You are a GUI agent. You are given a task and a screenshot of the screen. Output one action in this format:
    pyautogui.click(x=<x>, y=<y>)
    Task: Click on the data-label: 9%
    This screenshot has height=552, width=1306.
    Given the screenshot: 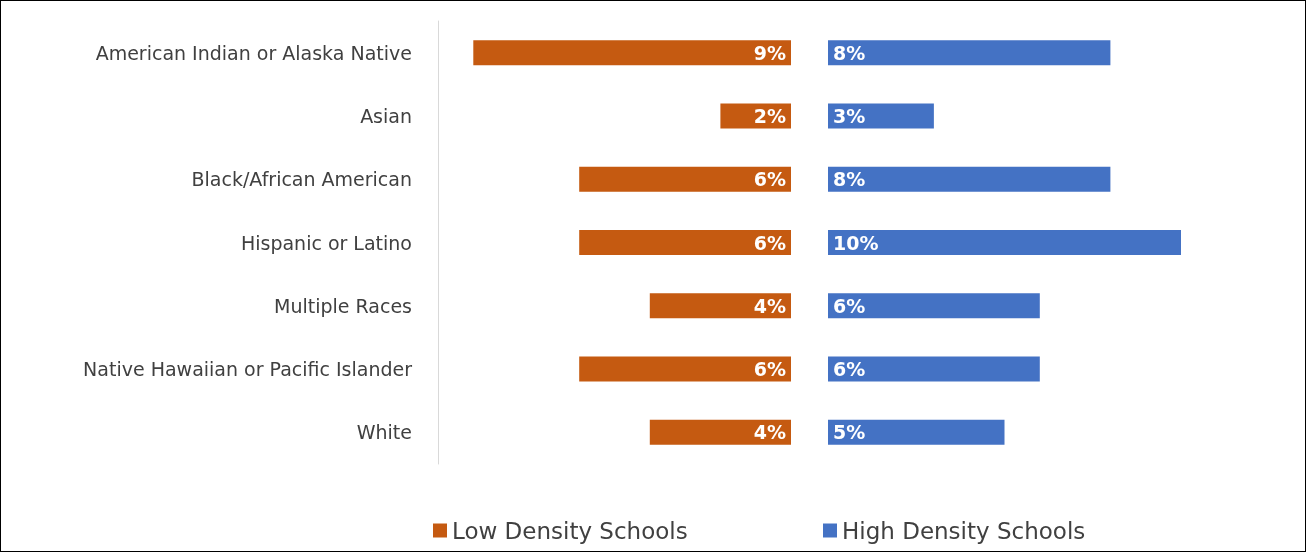 What is the action you would take?
    pyautogui.click(x=769, y=52)
    